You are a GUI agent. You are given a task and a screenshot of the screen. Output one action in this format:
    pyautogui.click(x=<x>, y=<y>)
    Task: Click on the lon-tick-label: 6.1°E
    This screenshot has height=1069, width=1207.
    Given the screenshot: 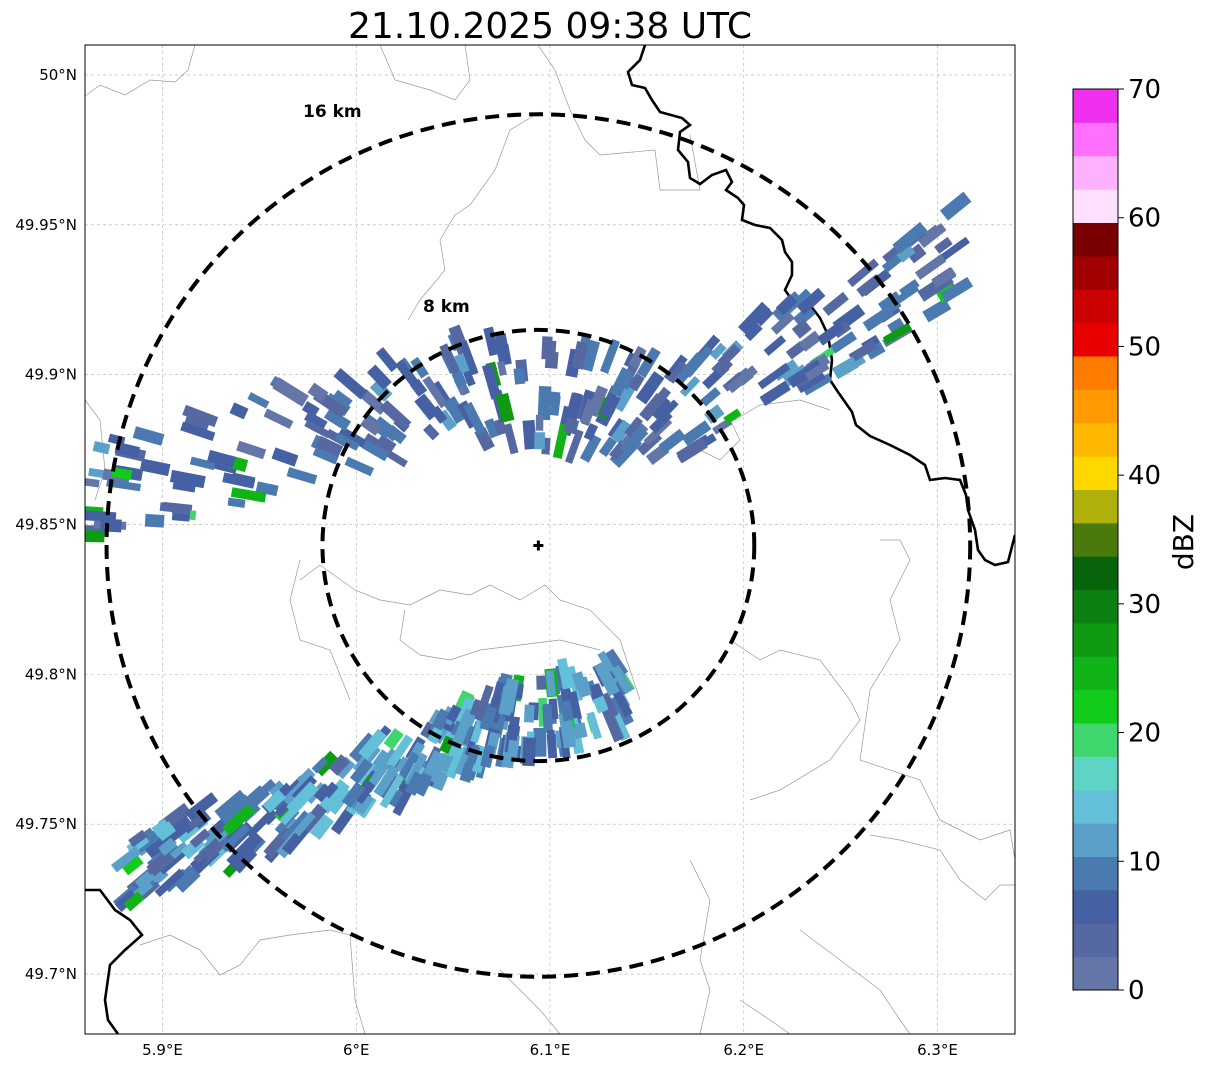 What is the action you would take?
    pyautogui.click(x=550, y=1050)
    